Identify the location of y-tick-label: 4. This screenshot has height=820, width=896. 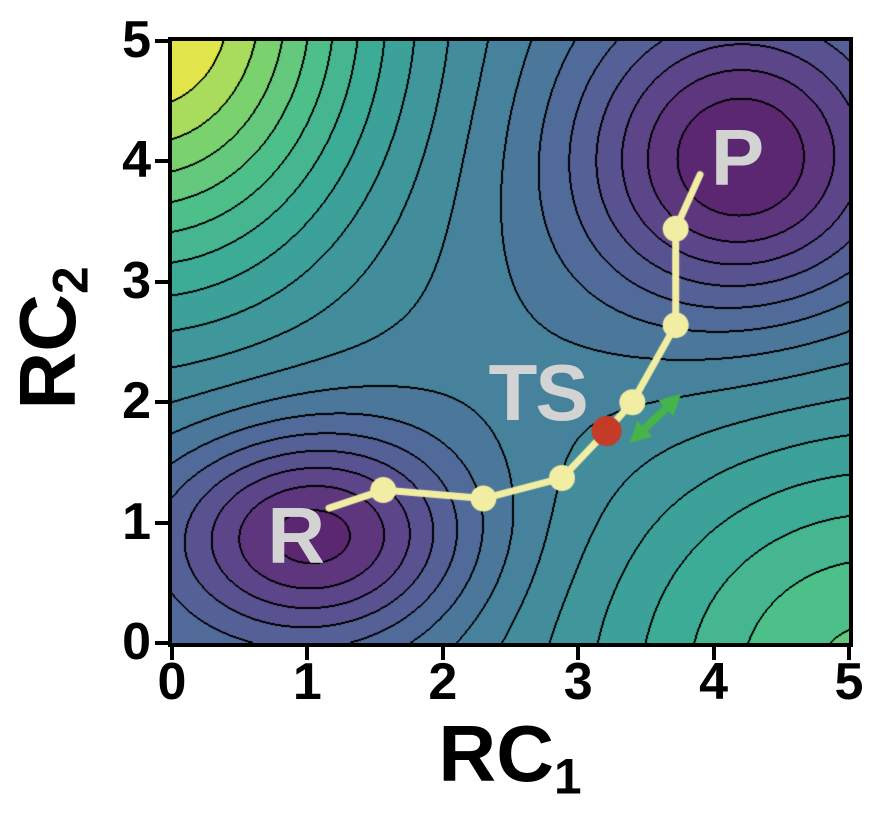
(136, 160).